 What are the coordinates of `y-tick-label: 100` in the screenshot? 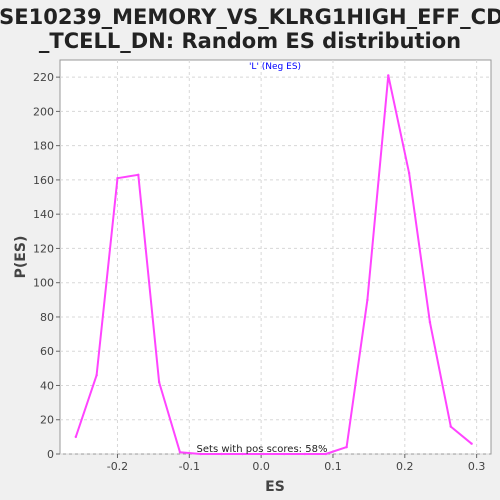 It's located at (43, 283).